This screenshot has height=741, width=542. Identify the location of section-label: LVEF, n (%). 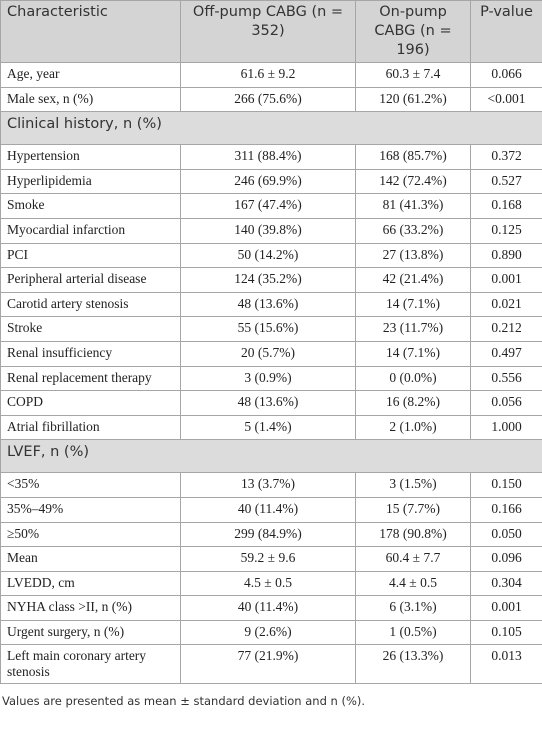
(271, 456).